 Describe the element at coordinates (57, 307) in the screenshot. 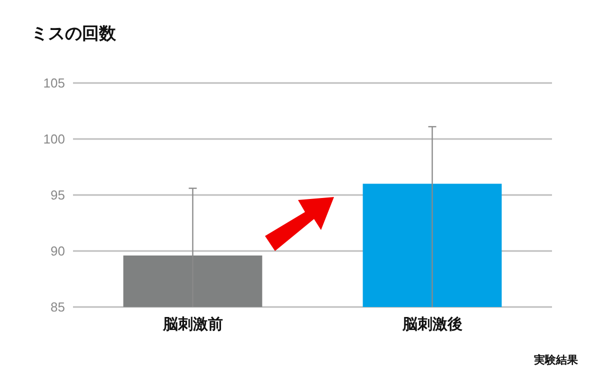

I see `y-tick-label: 85` at that location.